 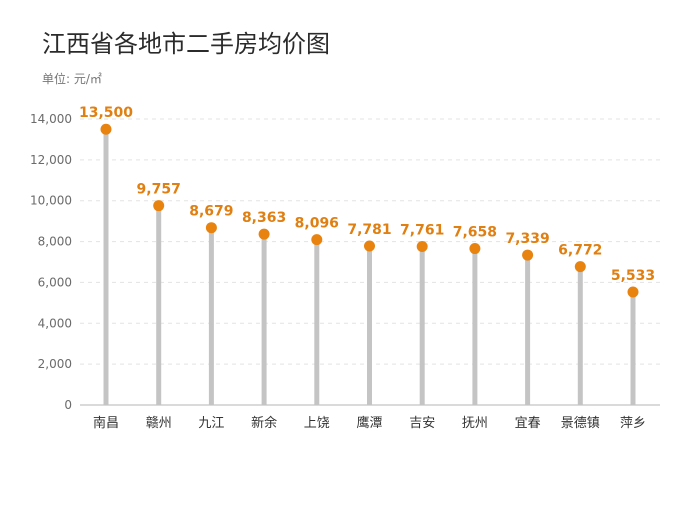 What do you see at coordinates (51, 119) in the screenshot?
I see `y-tick-label: 14,000` at bounding box center [51, 119].